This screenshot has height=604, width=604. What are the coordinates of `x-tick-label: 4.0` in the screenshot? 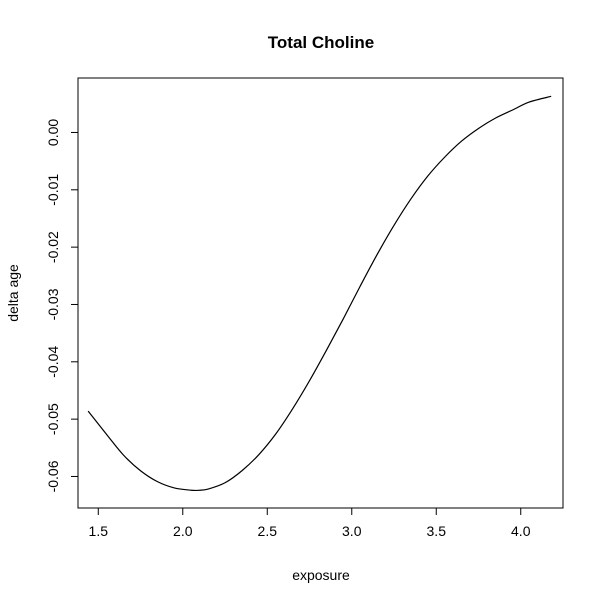 It's located at (521, 531).